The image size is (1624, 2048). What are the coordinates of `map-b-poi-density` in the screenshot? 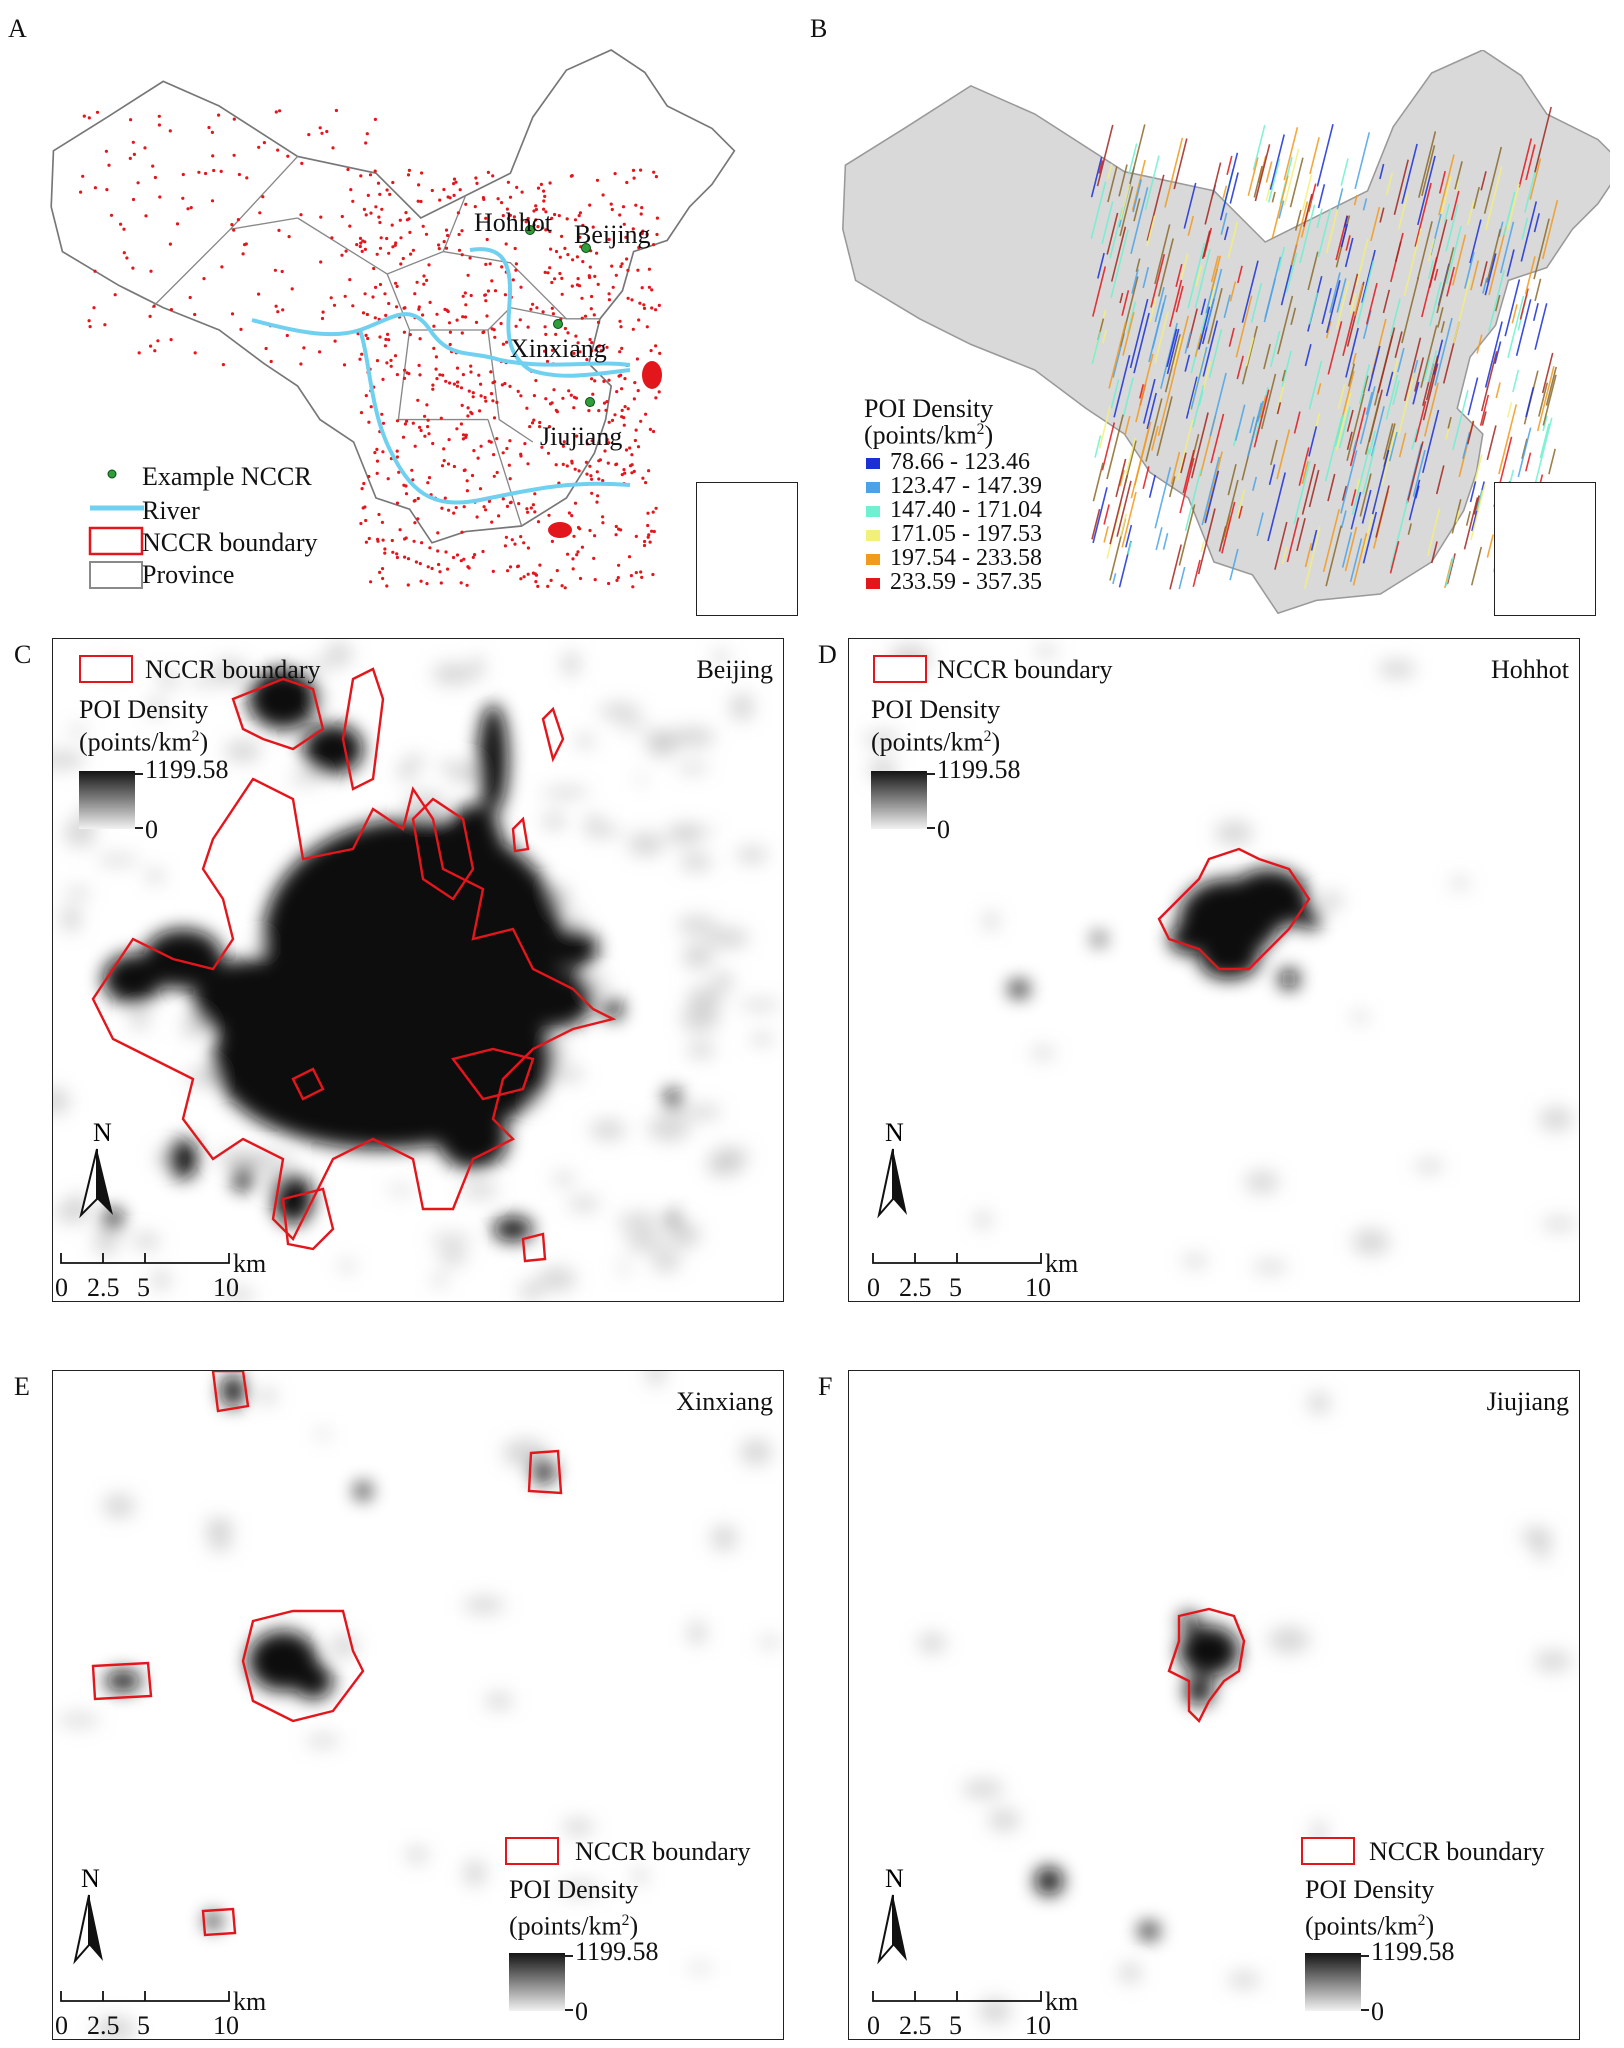 It's located at (1226, 332).